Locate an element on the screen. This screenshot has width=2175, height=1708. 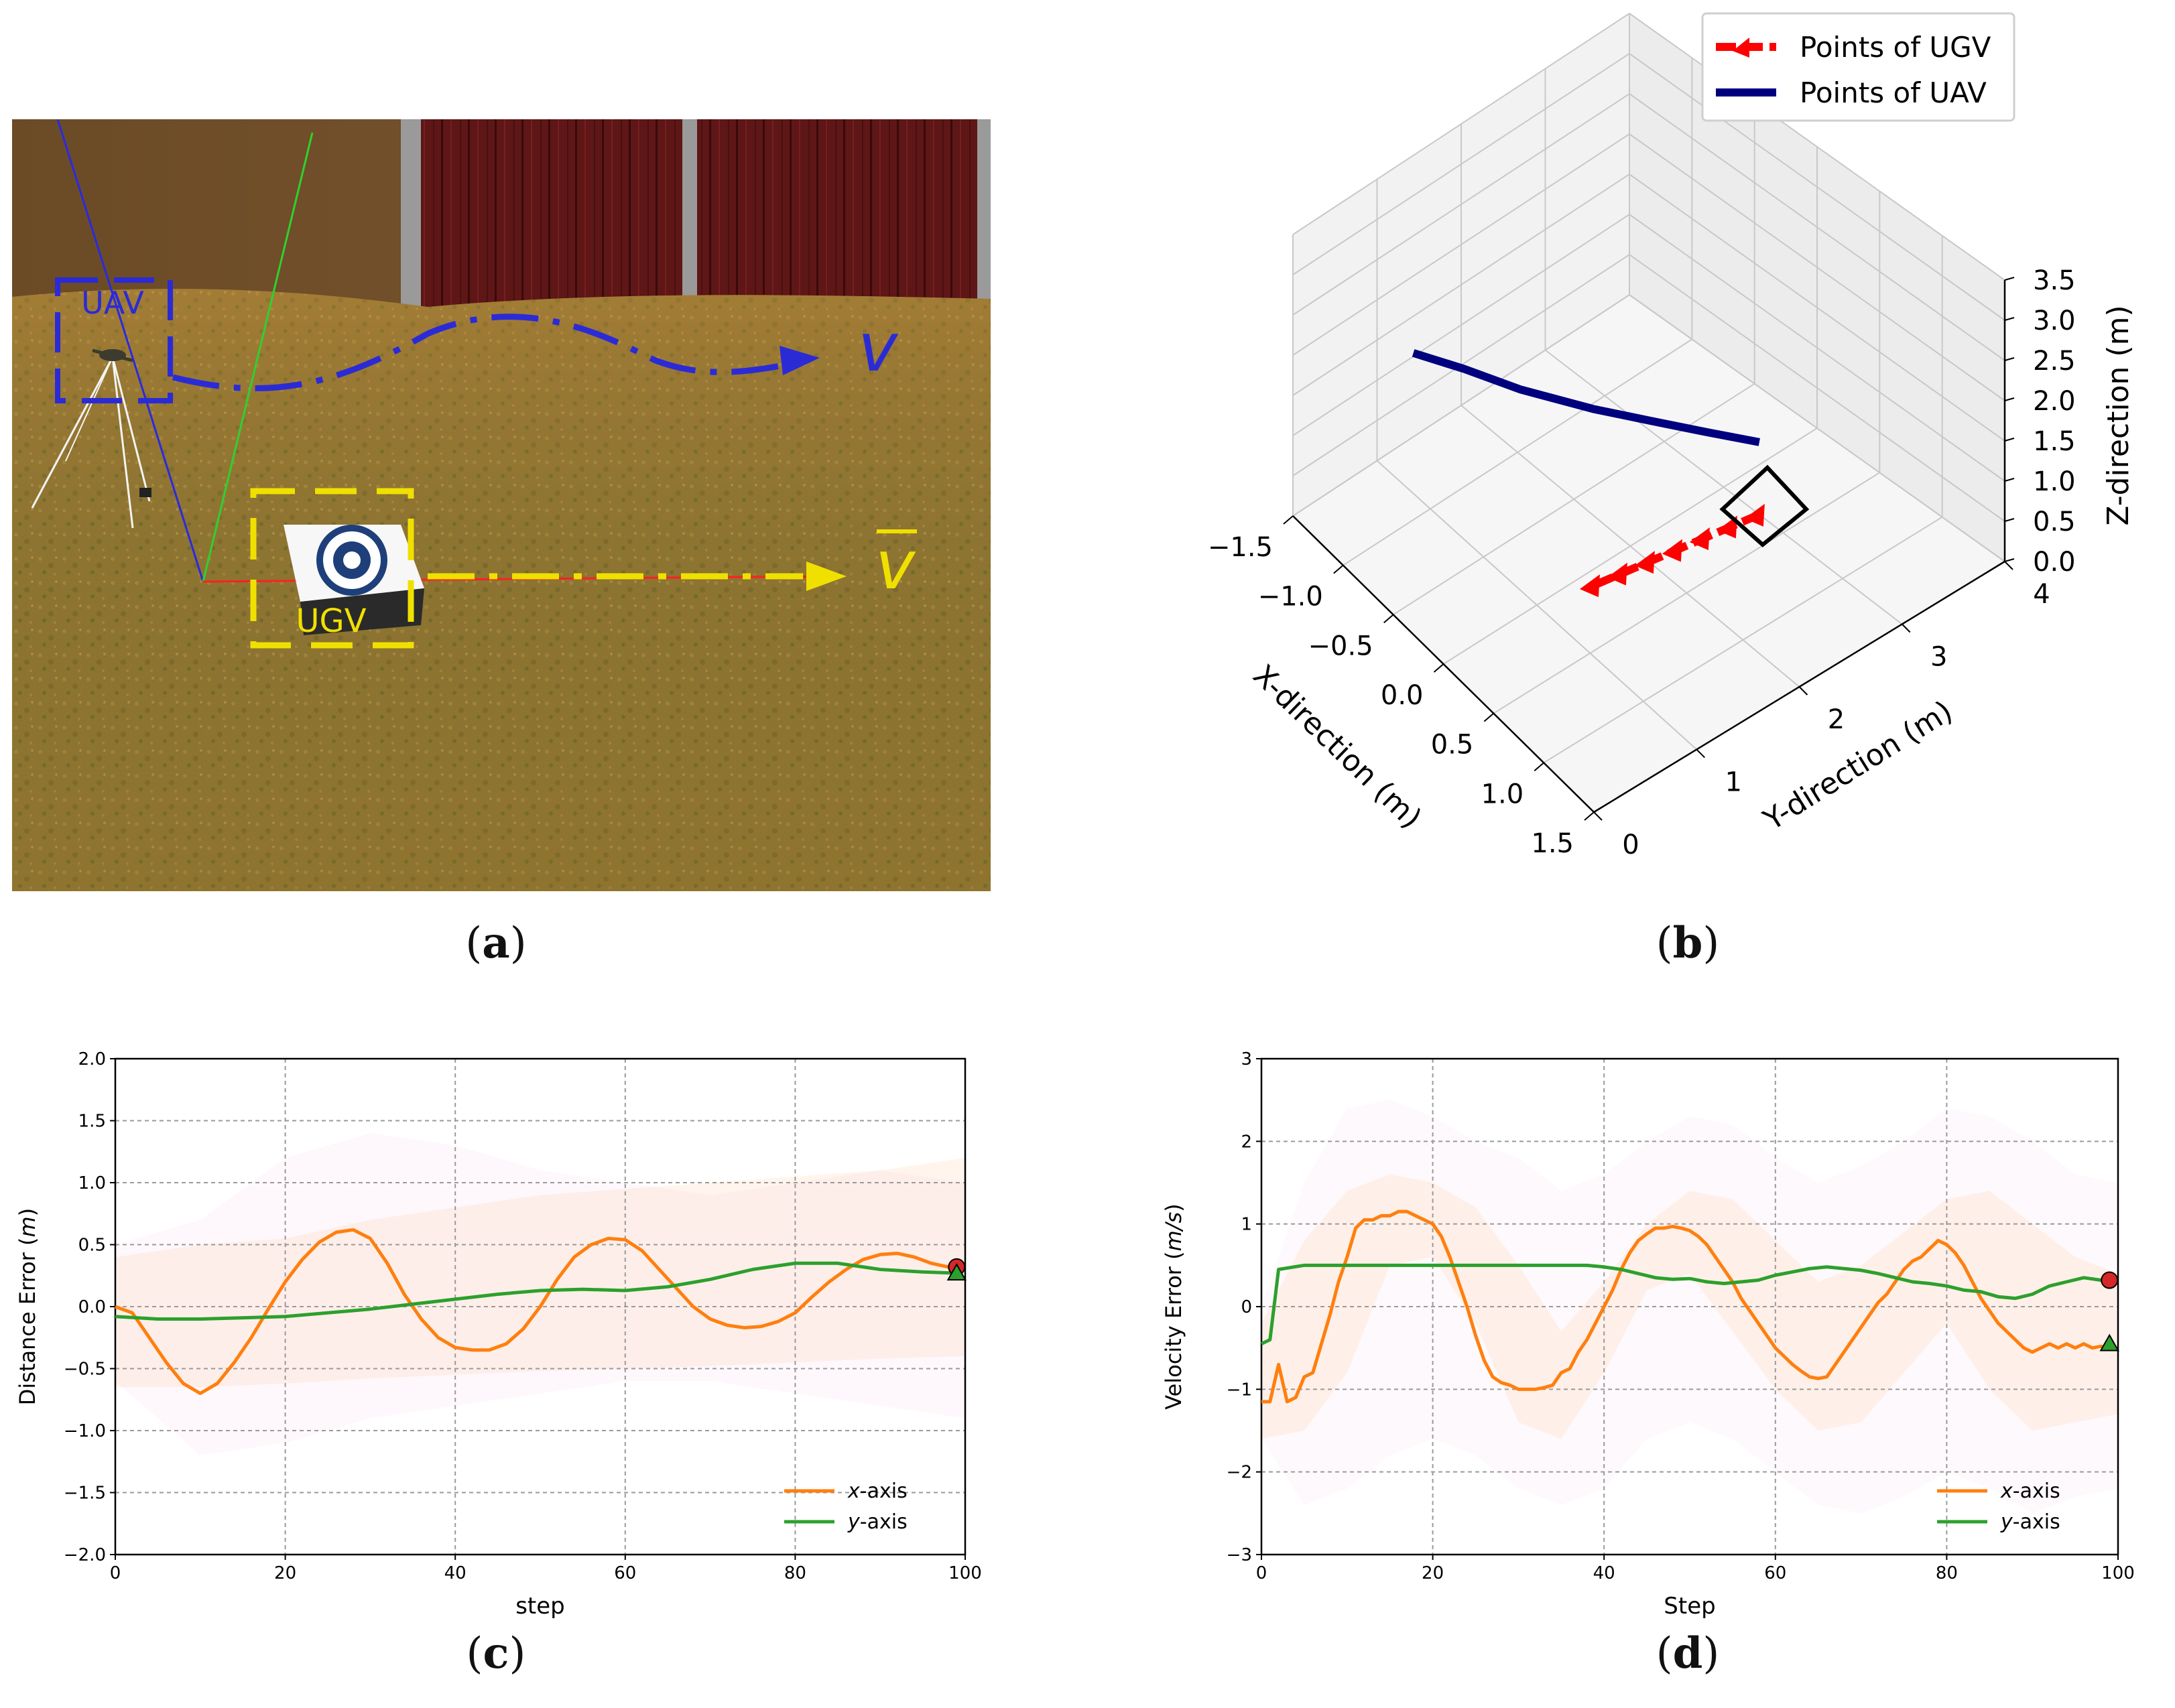
end-marker-triangle is located at coordinates (956, 1272).